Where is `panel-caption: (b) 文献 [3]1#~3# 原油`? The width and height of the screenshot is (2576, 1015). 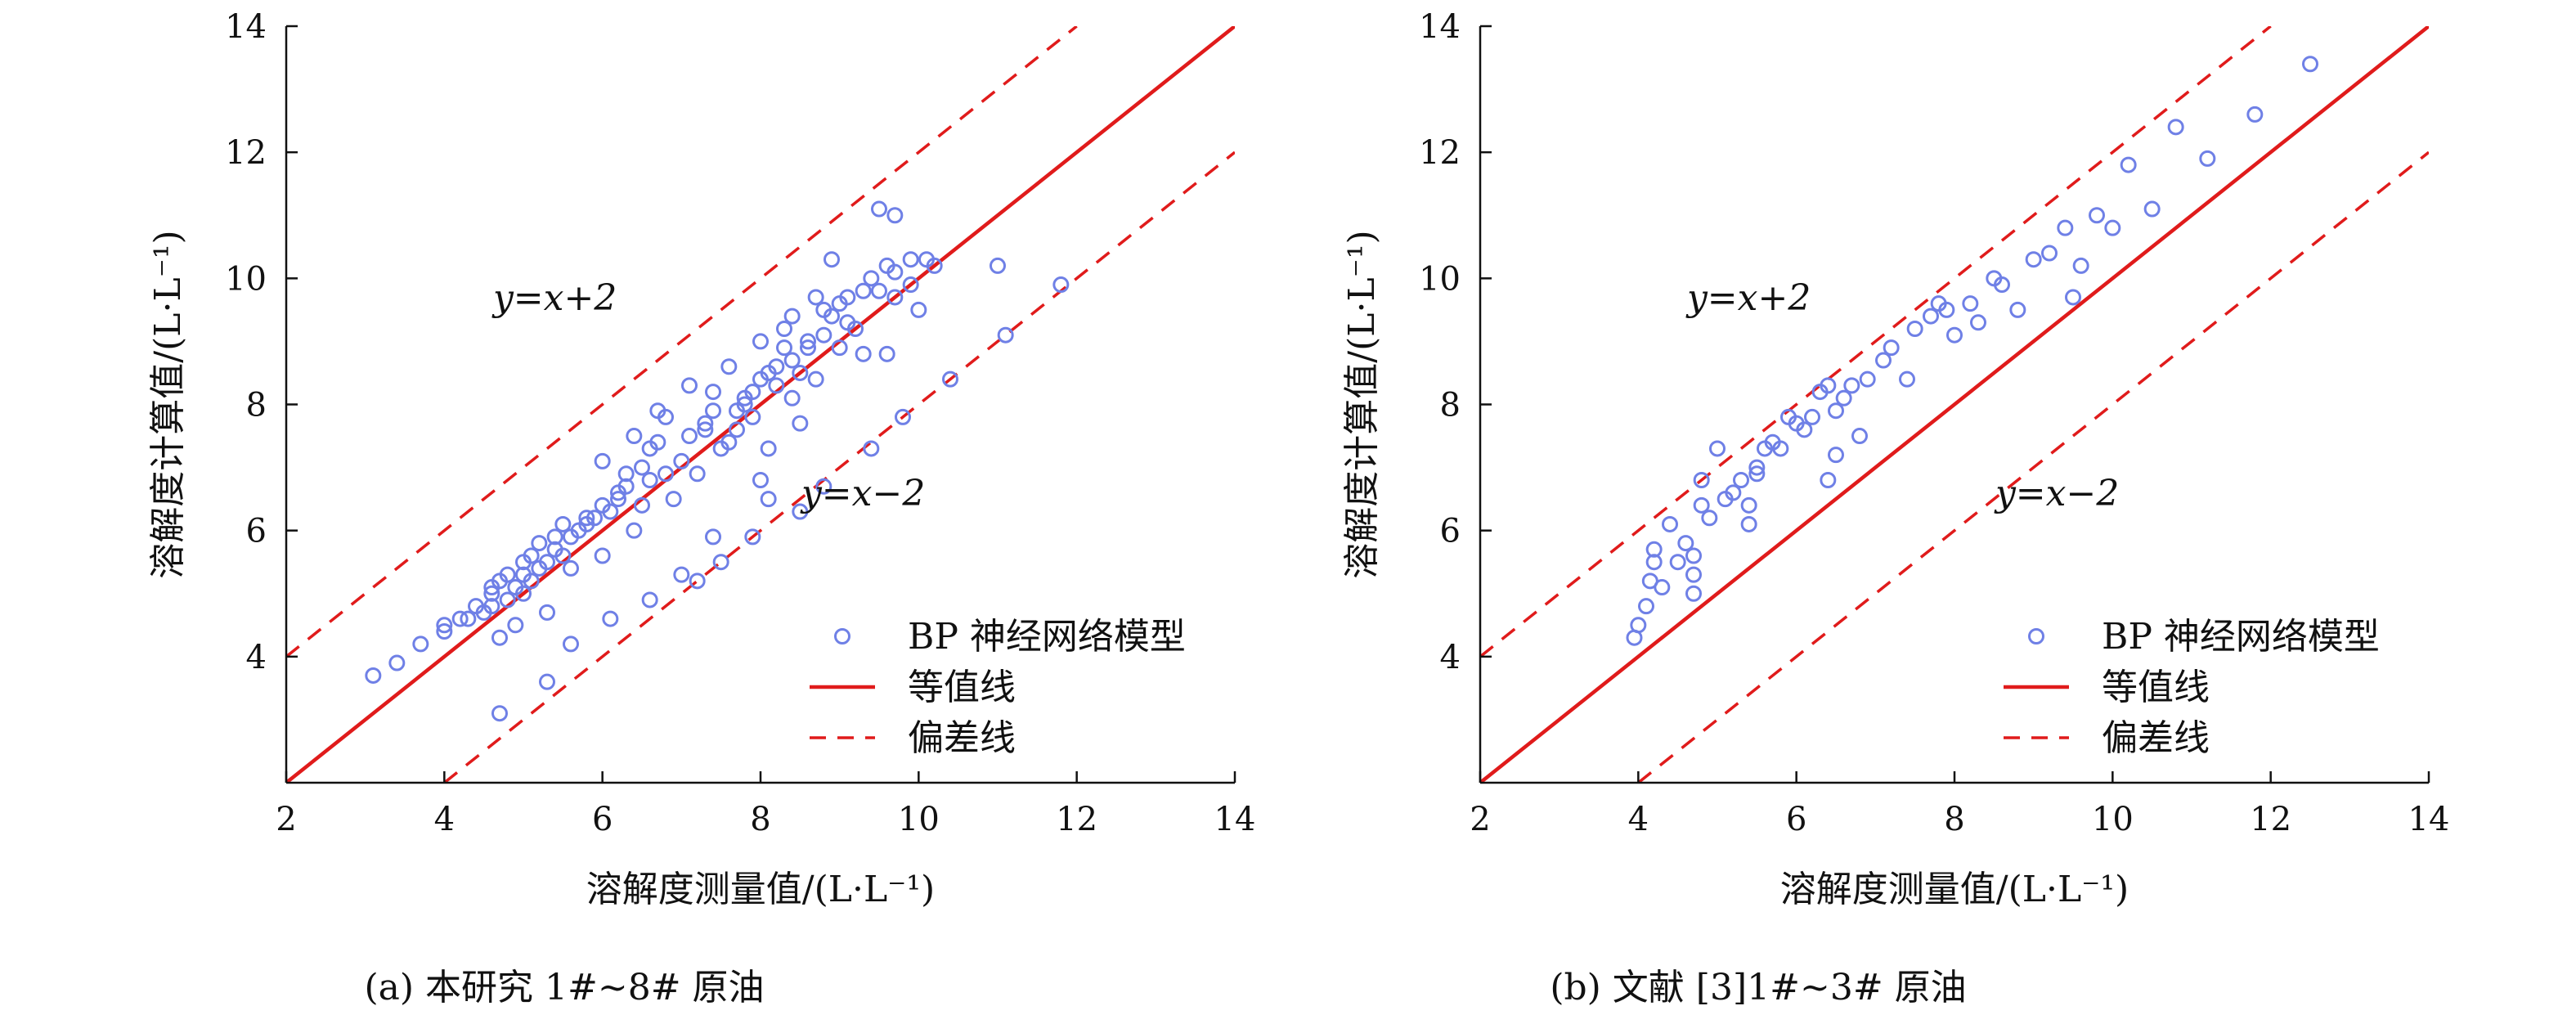 panel-caption: (b) 文献 [3]1#~3# 原油 is located at coordinates (1758, 988).